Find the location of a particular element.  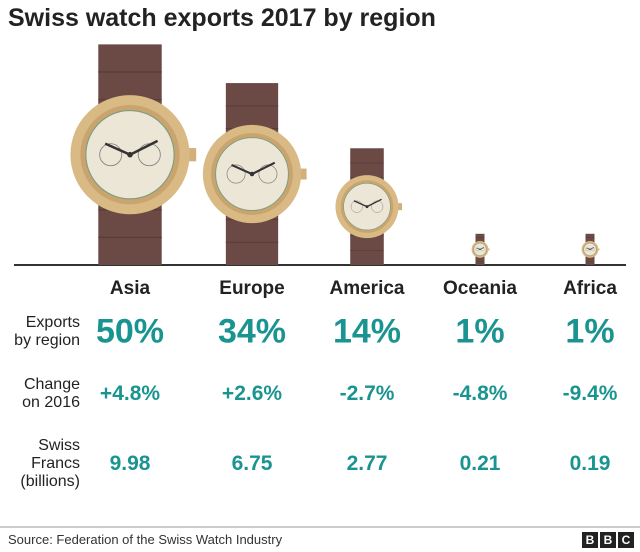

value-label: -2.7% is located at coordinates (367, 393).